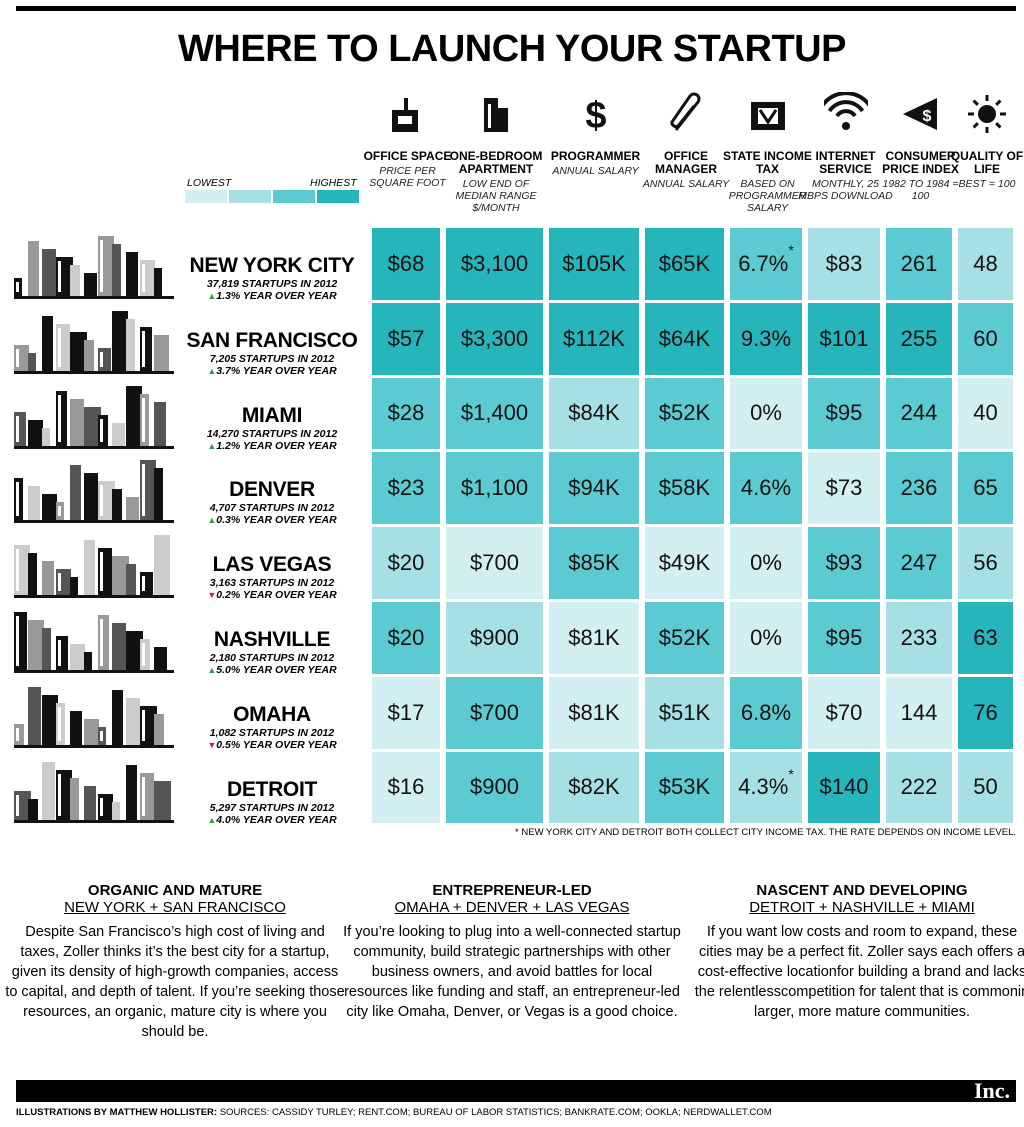  What do you see at coordinates (981, 170) in the screenshot?
I see `column-header: QUALITY OF LIFE BEST = 100` at bounding box center [981, 170].